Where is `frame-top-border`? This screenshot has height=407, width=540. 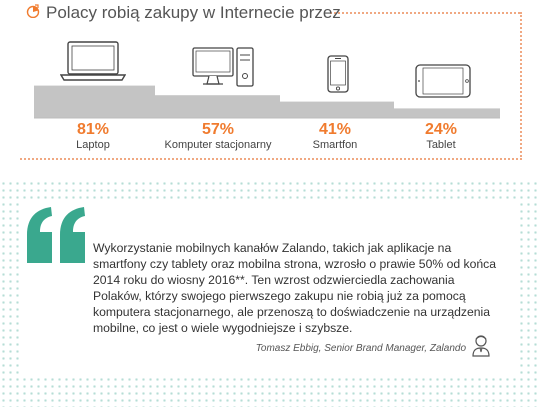
frame-top-border is located at coordinates (425, 13).